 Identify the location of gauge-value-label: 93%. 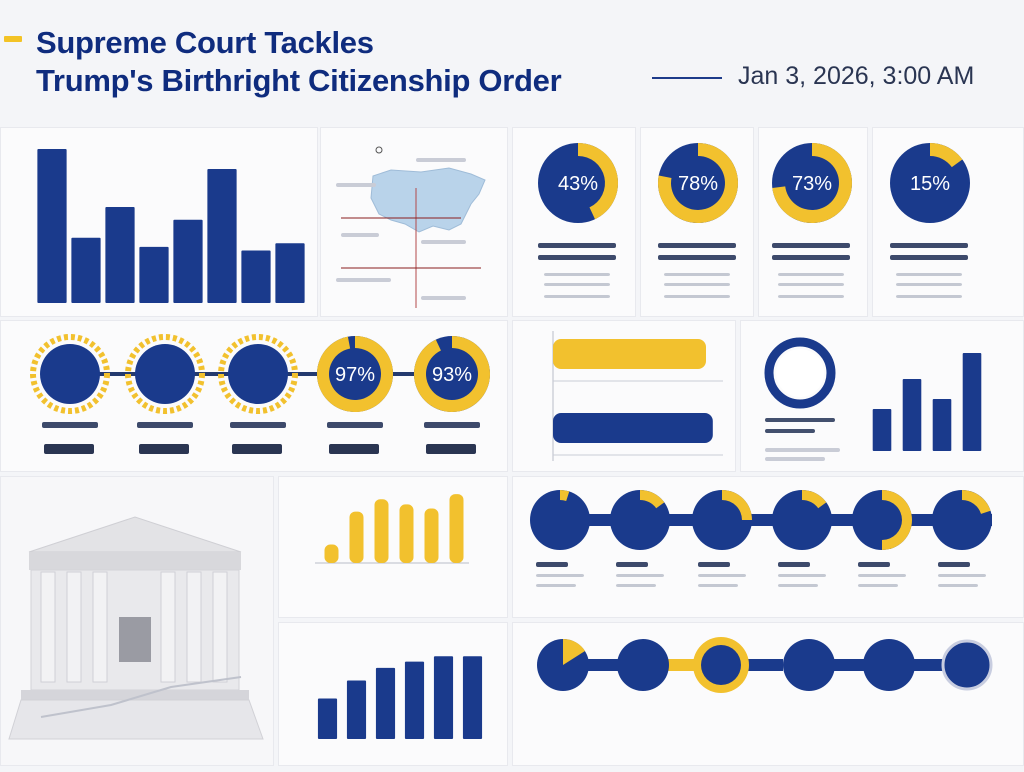
(452, 375).